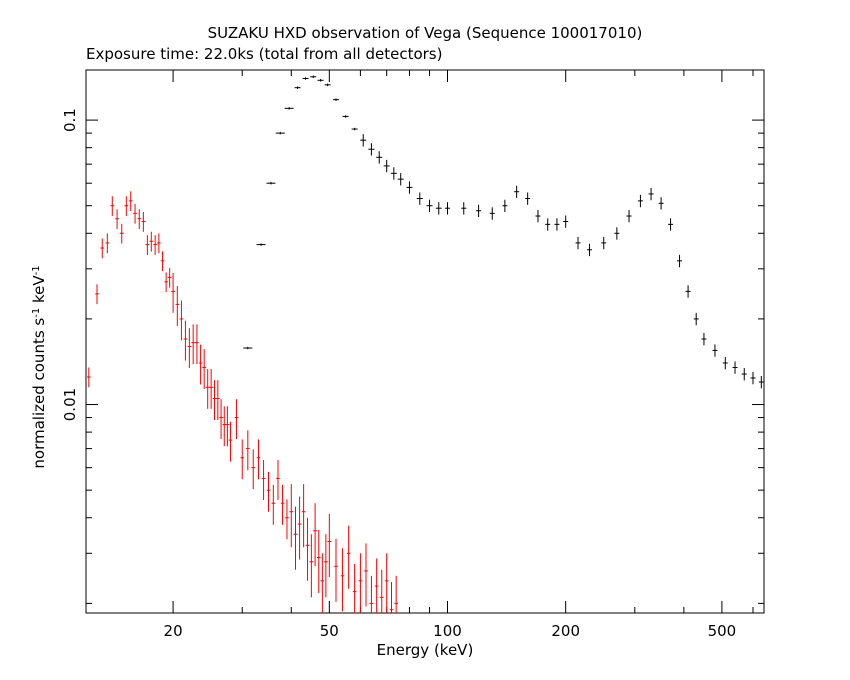 The width and height of the screenshot is (850, 680). Describe the element at coordinates (329, 631) in the screenshot. I see `x-tick-label: 50` at that location.